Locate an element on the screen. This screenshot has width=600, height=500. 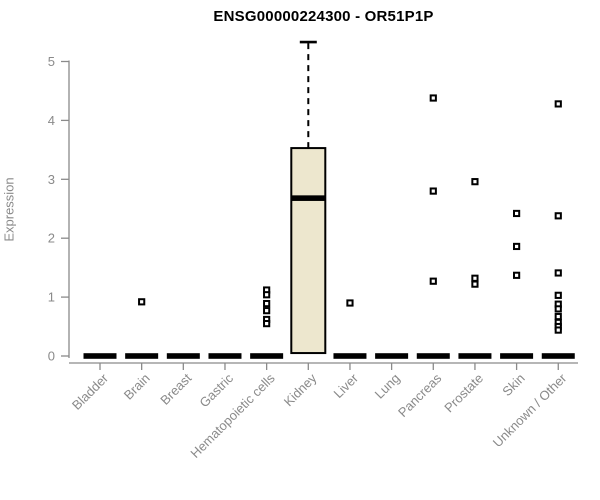
x-tick-label: Liver is located at coordinates (346, 385).